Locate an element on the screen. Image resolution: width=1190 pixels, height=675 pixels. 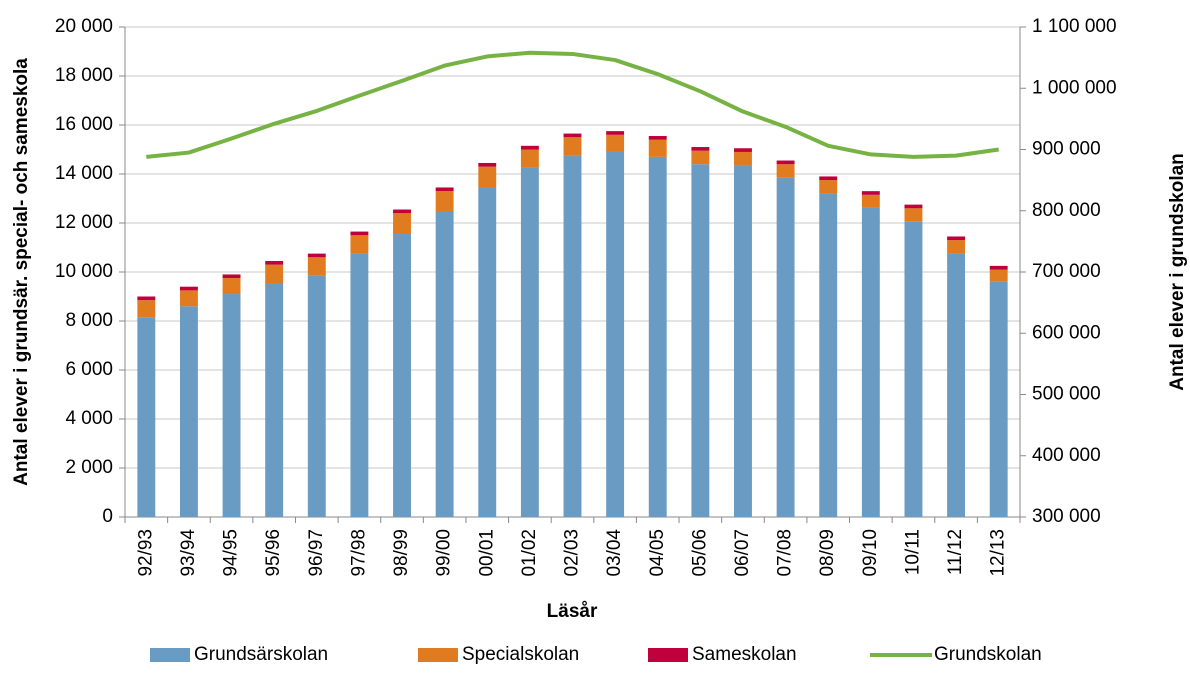
x-tick-label: 94/95 is located at coordinates (231, 553).